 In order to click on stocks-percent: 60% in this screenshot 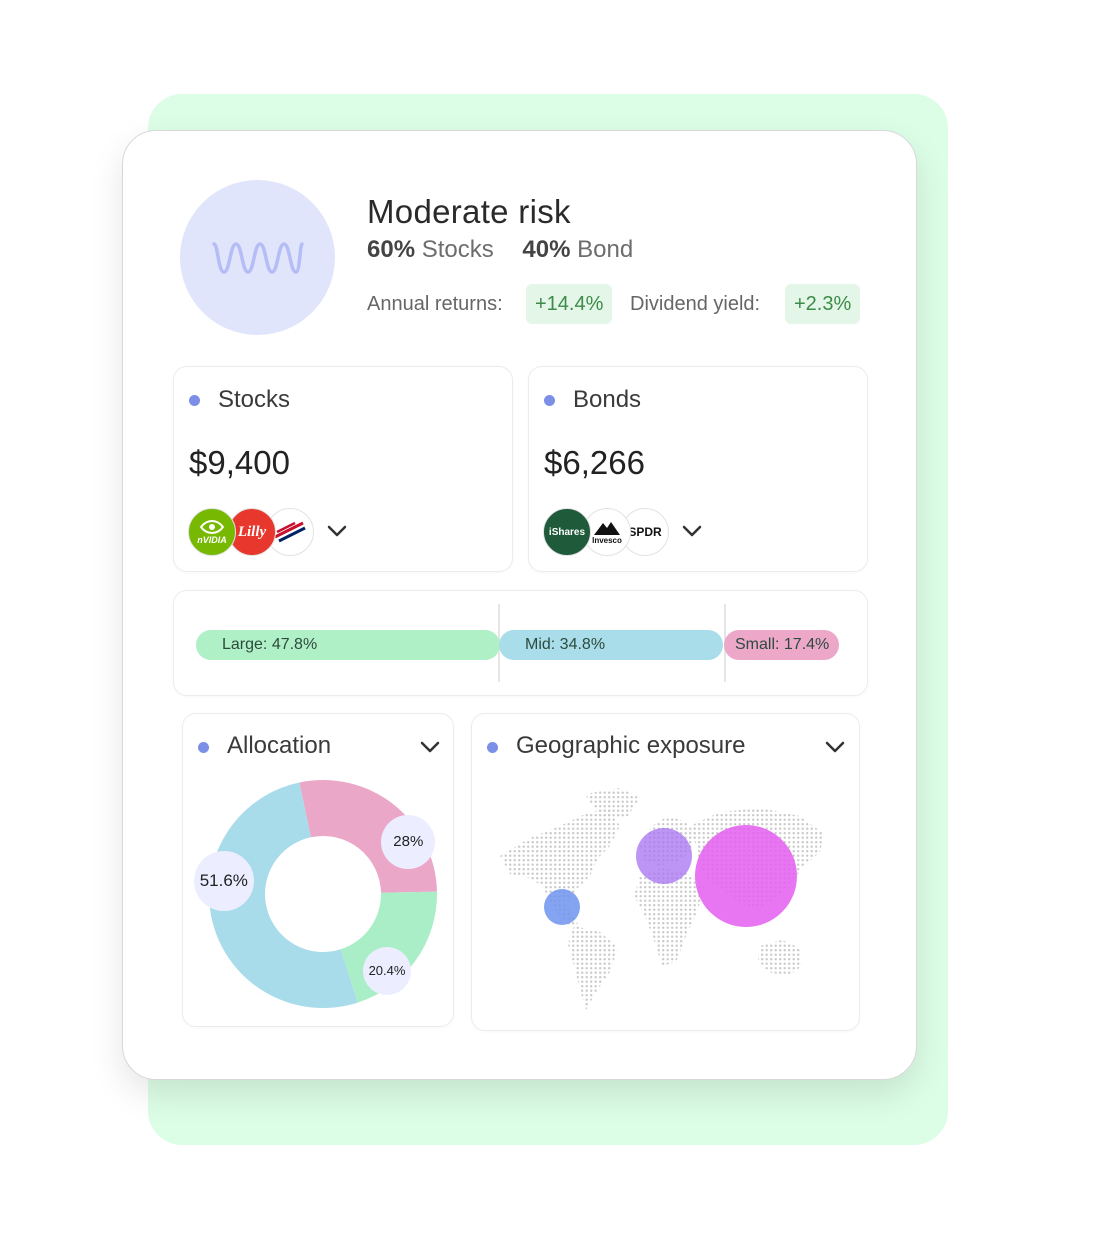, I will do `click(391, 249)`.